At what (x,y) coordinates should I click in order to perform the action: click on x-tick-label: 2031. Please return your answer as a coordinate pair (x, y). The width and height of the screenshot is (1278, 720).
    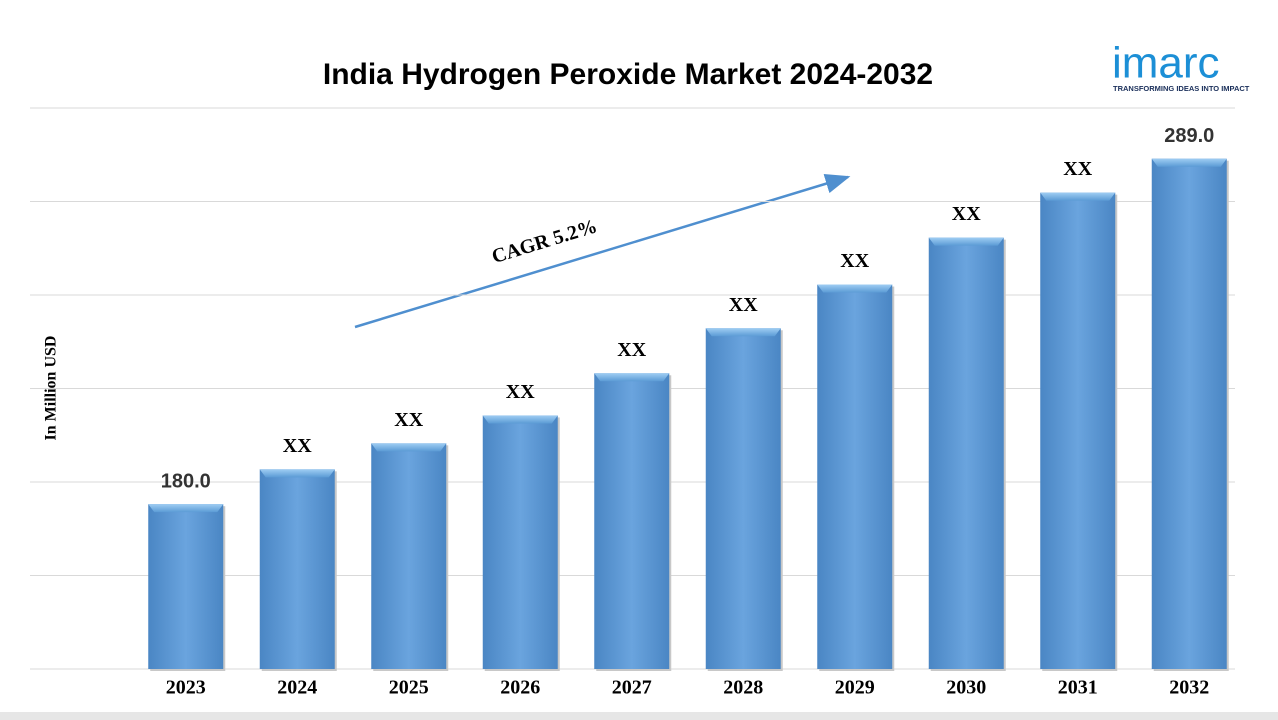
    Looking at the image, I should click on (1078, 688).